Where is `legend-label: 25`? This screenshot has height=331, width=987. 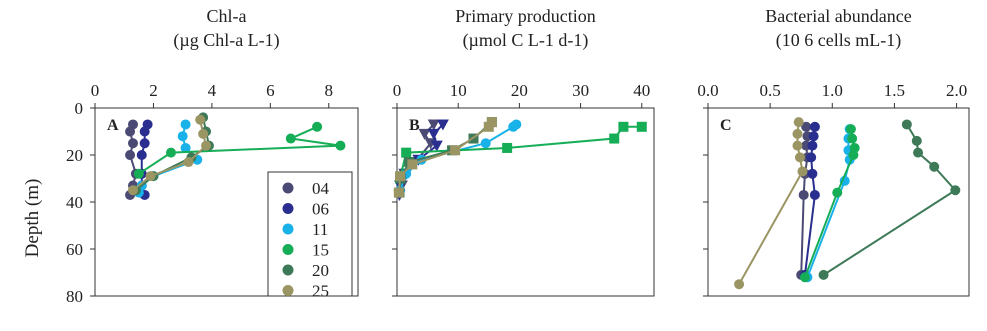 legend-label: 25 is located at coordinates (320, 291).